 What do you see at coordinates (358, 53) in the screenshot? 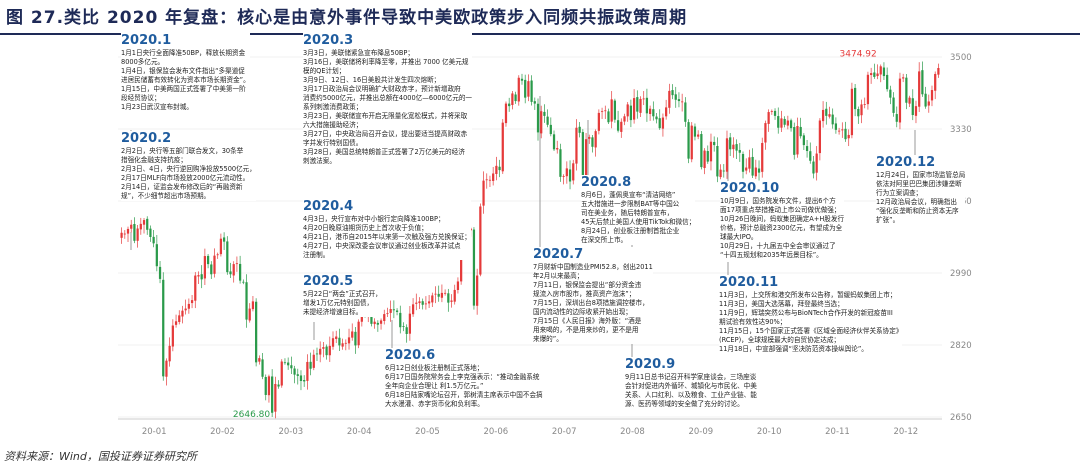
I see `annotation-text-line: 3月3日，美联储紧急宣布降息50BP；` at bounding box center [358, 53].